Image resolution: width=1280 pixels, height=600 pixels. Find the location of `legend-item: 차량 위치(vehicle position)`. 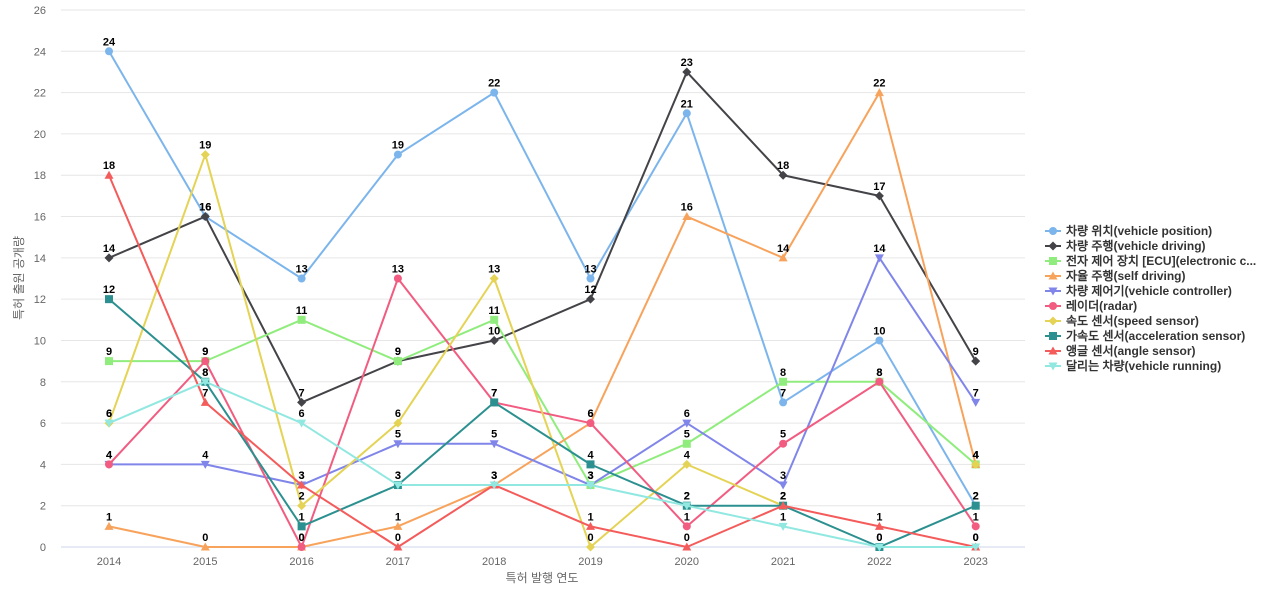

legend-item: 차량 위치(vehicle position) is located at coordinates (1128, 230).